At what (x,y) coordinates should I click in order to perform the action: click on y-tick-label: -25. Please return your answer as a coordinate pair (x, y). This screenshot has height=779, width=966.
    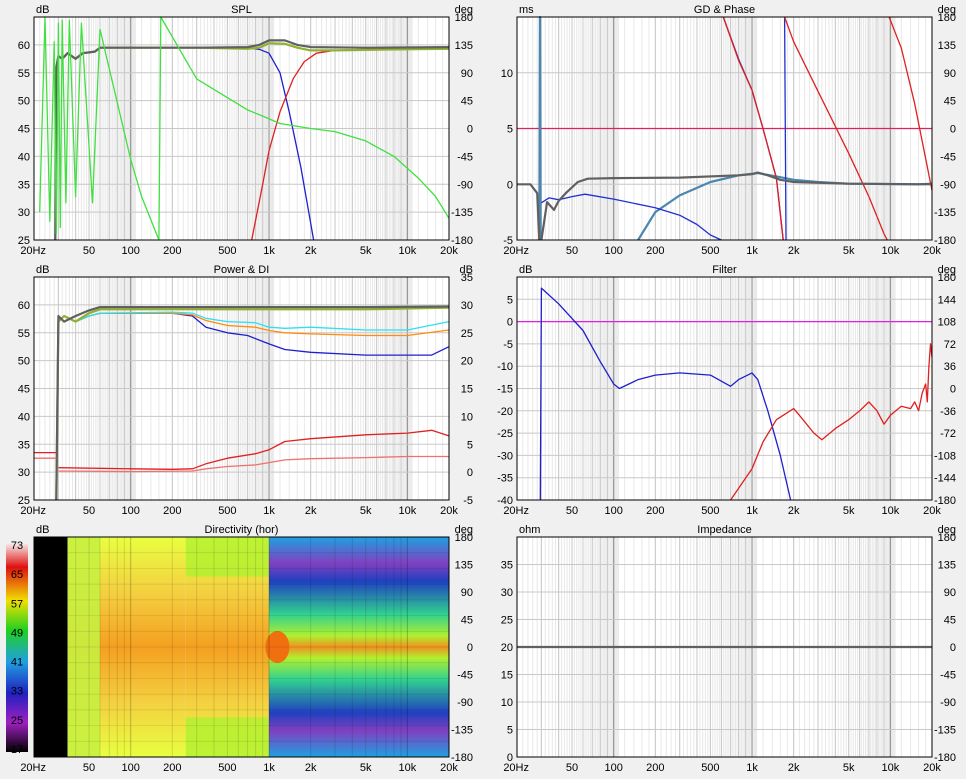
    Looking at the image, I should click on (505, 434).